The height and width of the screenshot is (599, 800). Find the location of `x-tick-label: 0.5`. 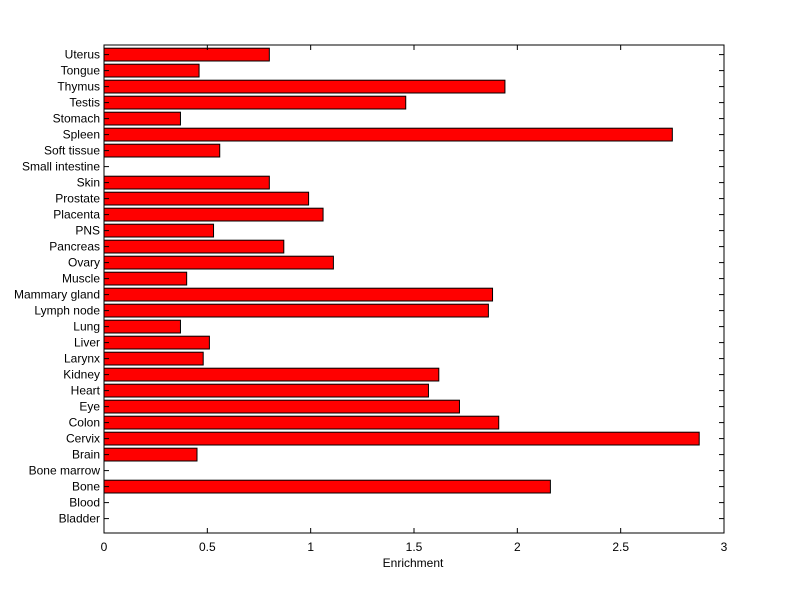

x-tick-label: 0.5 is located at coordinates (207, 547).